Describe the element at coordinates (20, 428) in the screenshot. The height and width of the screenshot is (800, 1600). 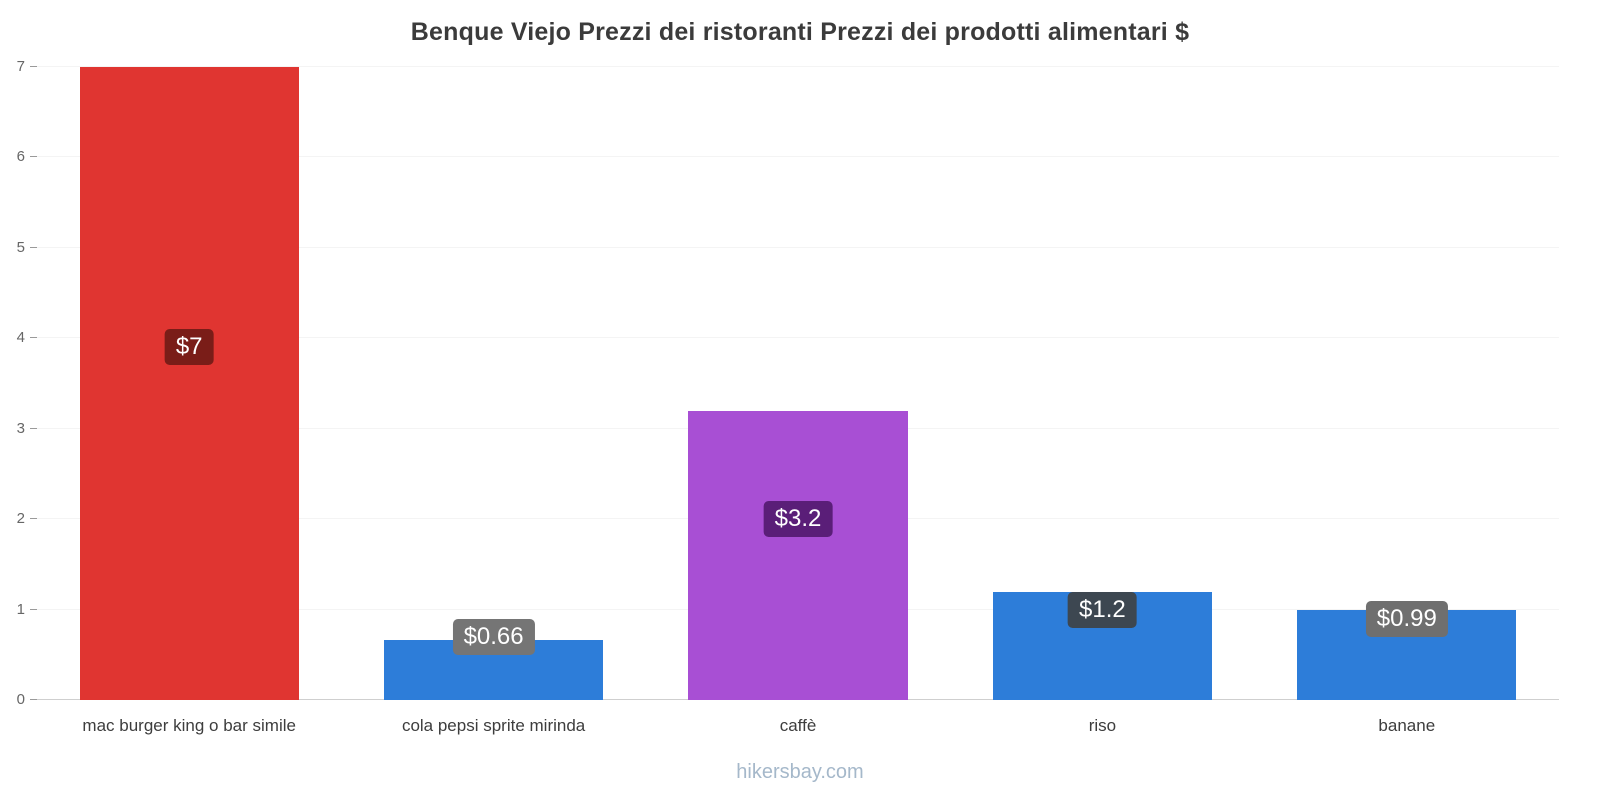
I see `y-axis-label: 3` at that location.